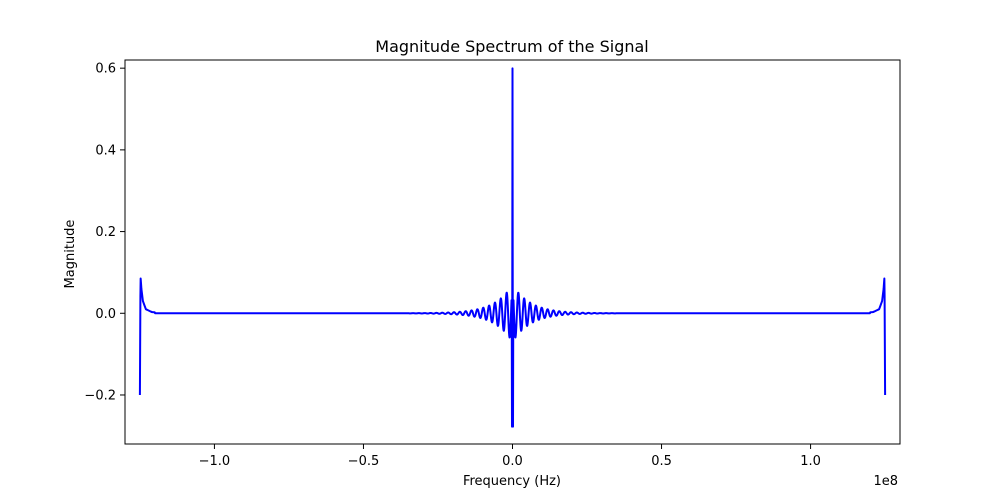 This screenshot has width=1000, height=500. Describe the element at coordinates (885, 481) in the screenshot. I see `x-scale-offset-label: 1e8` at that location.